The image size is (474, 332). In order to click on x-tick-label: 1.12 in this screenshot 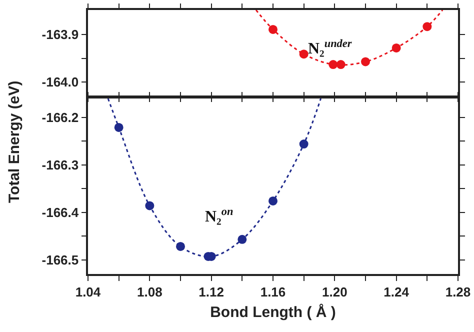, I will do `click(211, 292)`.